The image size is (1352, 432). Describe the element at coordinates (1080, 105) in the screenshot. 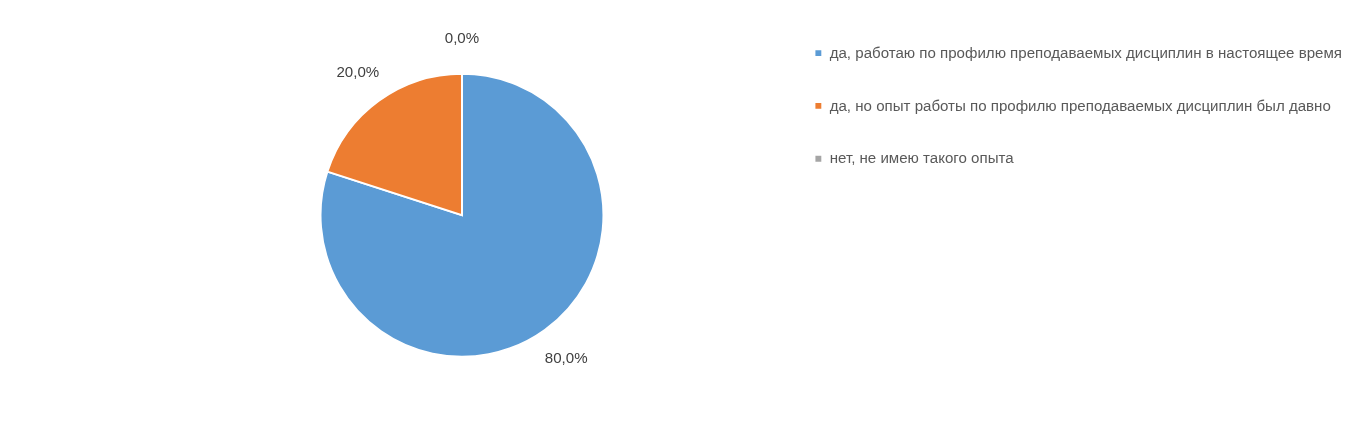

I see `legend-label: да, но опыт работы по профилю преподаваемых дисциплин был давно` at that location.